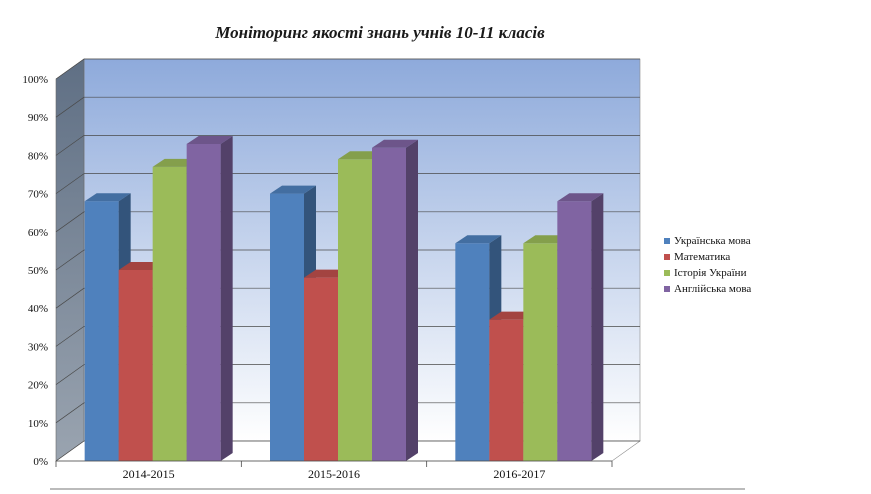  What do you see at coordinates (702, 257) in the screenshot?
I see `legend-entry: Математика` at bounding box center [702, 257].